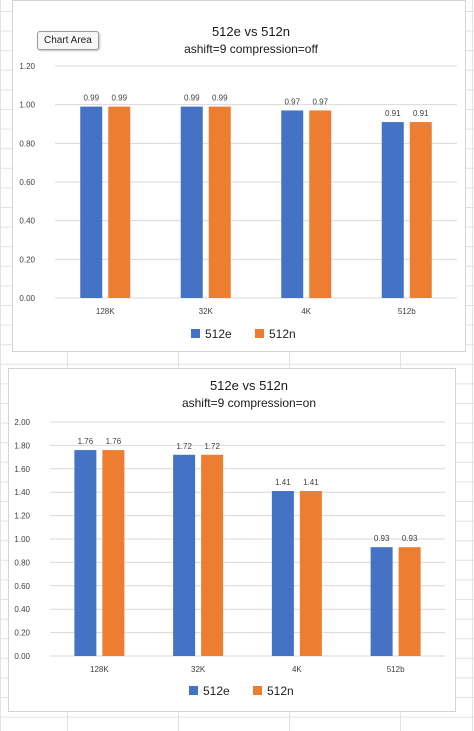 Image resolution: width=474 pixels, height=731 pixels. I want to click on y-tick-label: 1.80, so click(22, 445).